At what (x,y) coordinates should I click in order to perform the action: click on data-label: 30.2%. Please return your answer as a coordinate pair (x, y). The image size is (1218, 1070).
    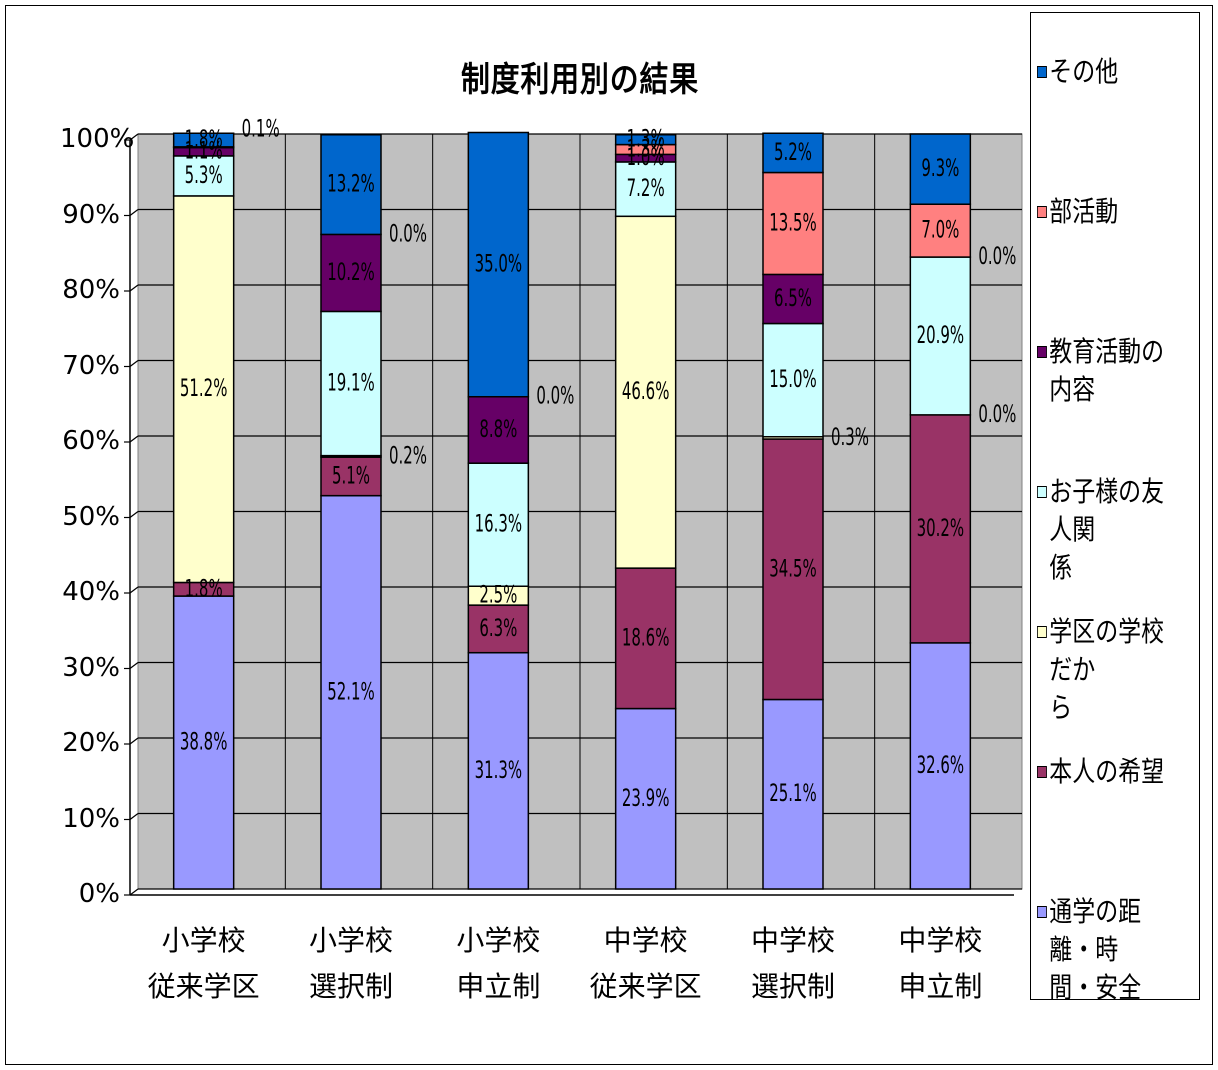
    Looking at the image, I should click on (941, 528).